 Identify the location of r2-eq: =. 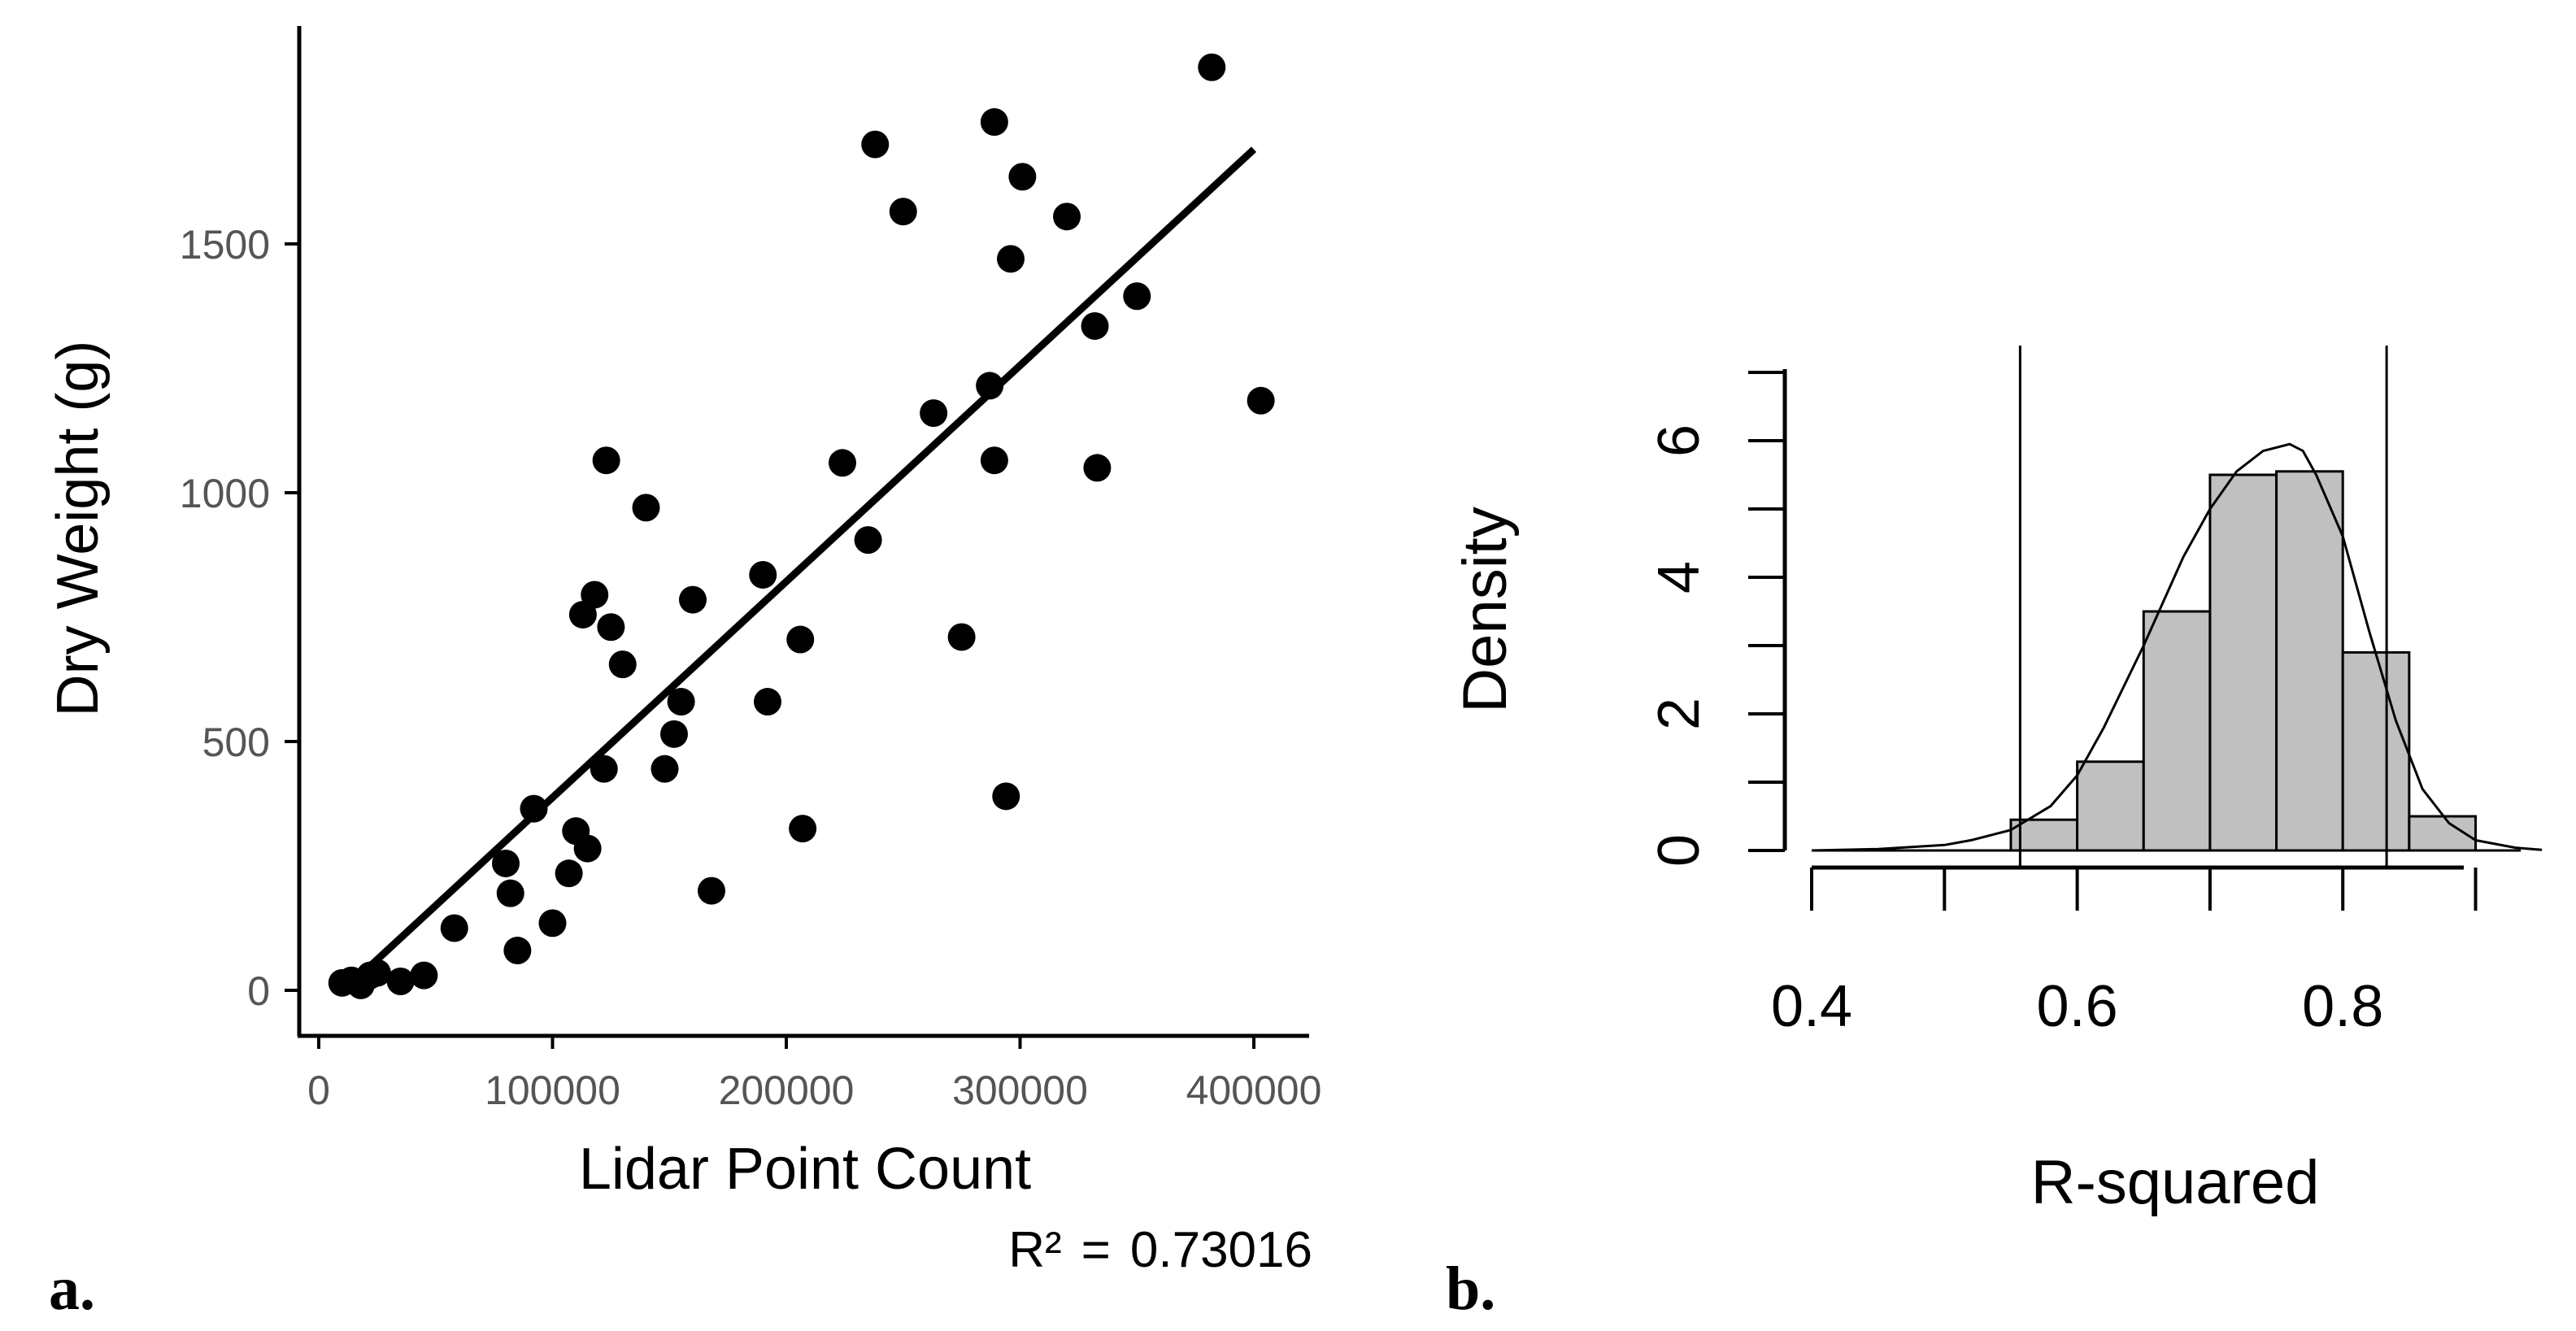
(1096, 1250).